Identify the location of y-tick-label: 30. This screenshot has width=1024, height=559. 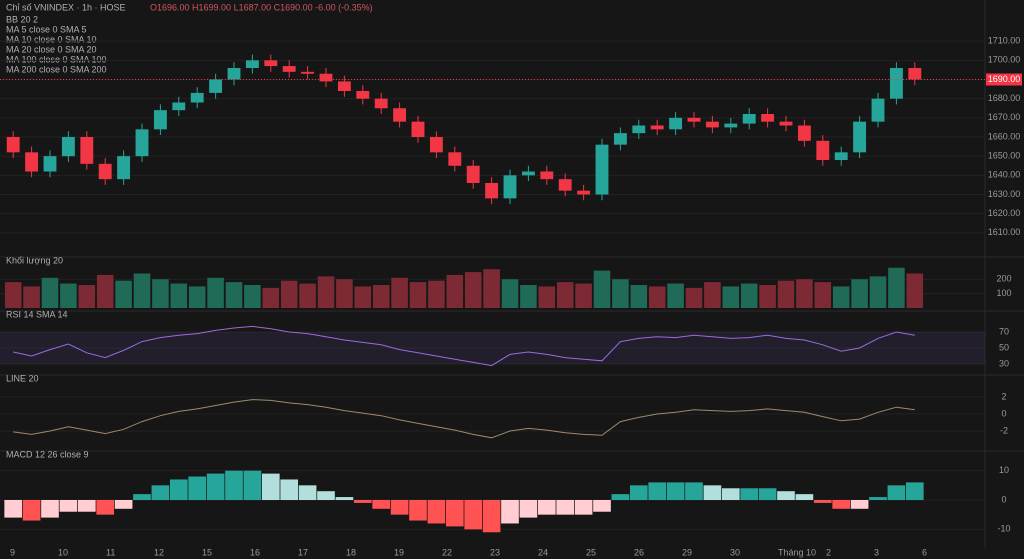
(1004, 363).